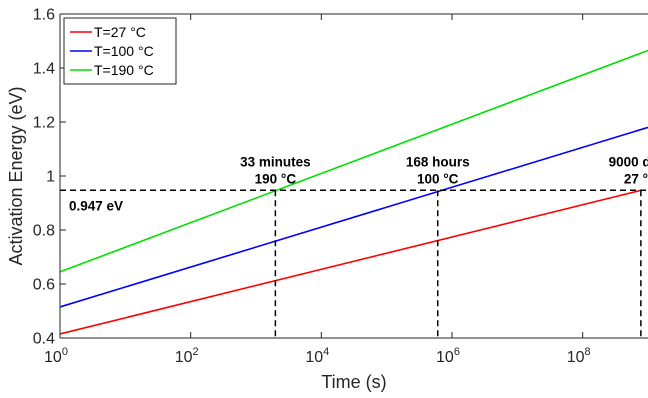  Describe the element at coordinates (44, 339) in the screenshot. I see `y-tick-label-0: 0.4` at that location.